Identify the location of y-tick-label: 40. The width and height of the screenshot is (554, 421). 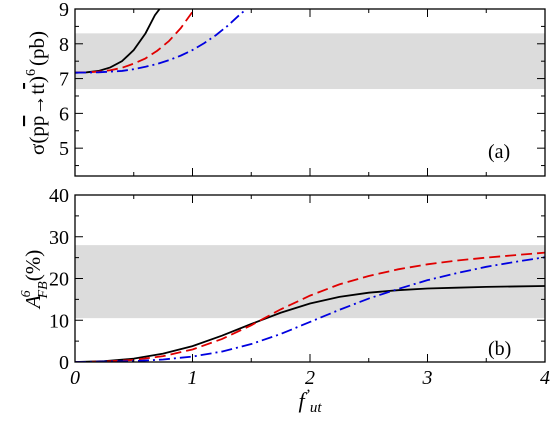
(59, 196).